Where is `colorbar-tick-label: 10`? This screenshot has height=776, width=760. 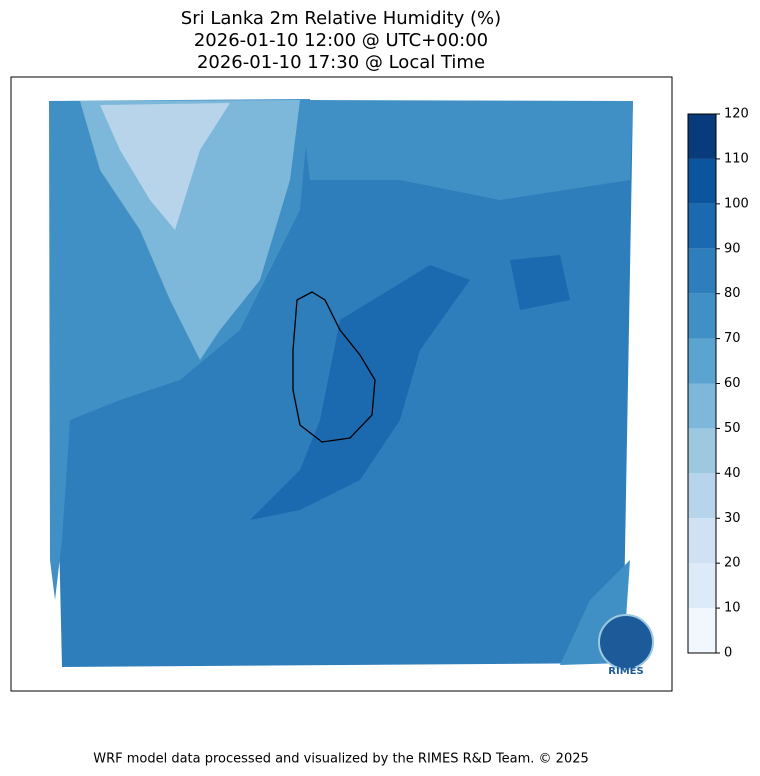
colorbar-tick-label: 10 is located at coordinates (732, 608).